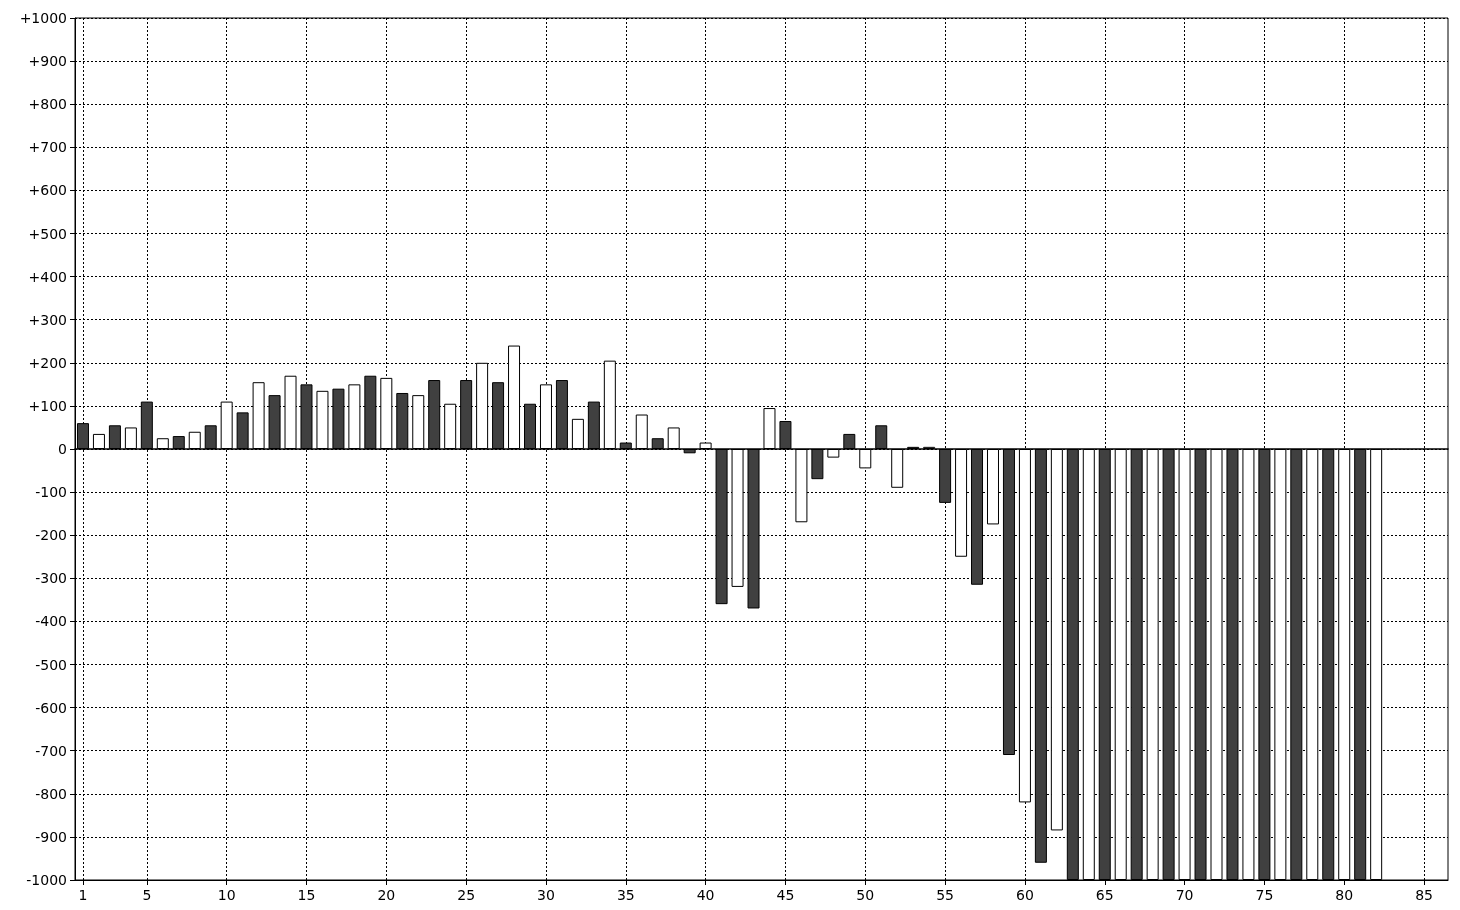  I want to click on x-tick-label: 85, so click(1424, 895).